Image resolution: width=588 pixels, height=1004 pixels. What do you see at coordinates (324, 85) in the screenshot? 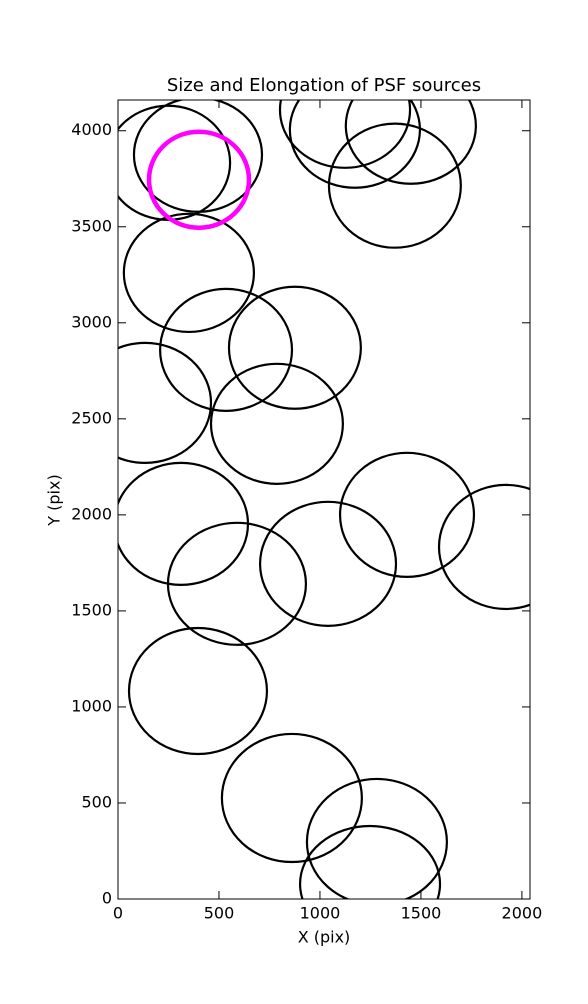
I see `chart-title: Size and Elongation of PSF sources` at bounding box center [324, 85].